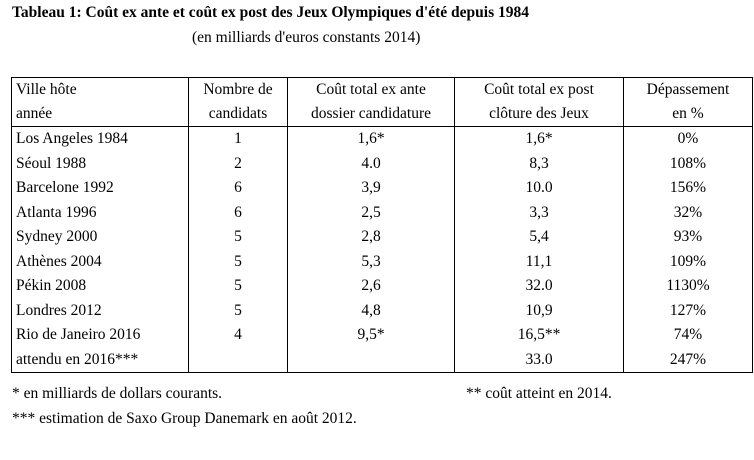 The image size is (754, 460). What do you see at coordinates (688, 139) in the screenshot?
I see `cell-overrun: 0%` at bounding box center [688, 139].